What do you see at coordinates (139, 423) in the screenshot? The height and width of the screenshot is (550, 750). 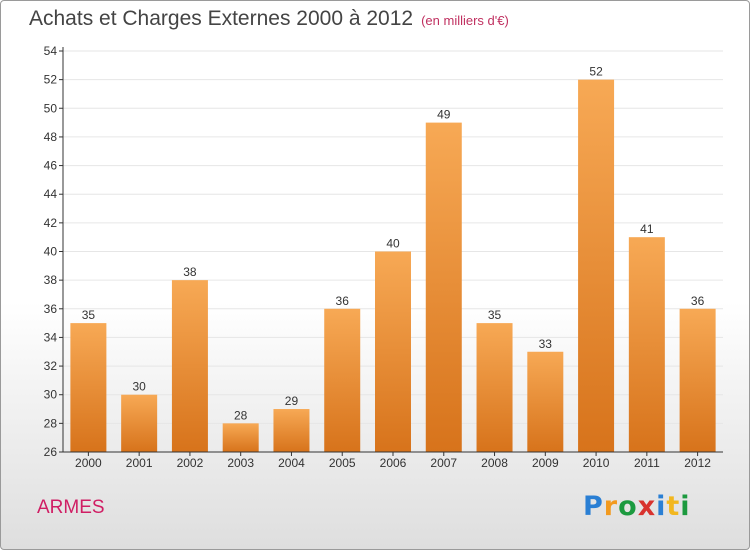 I see `bar-2001` at bounding box center [139, 423].